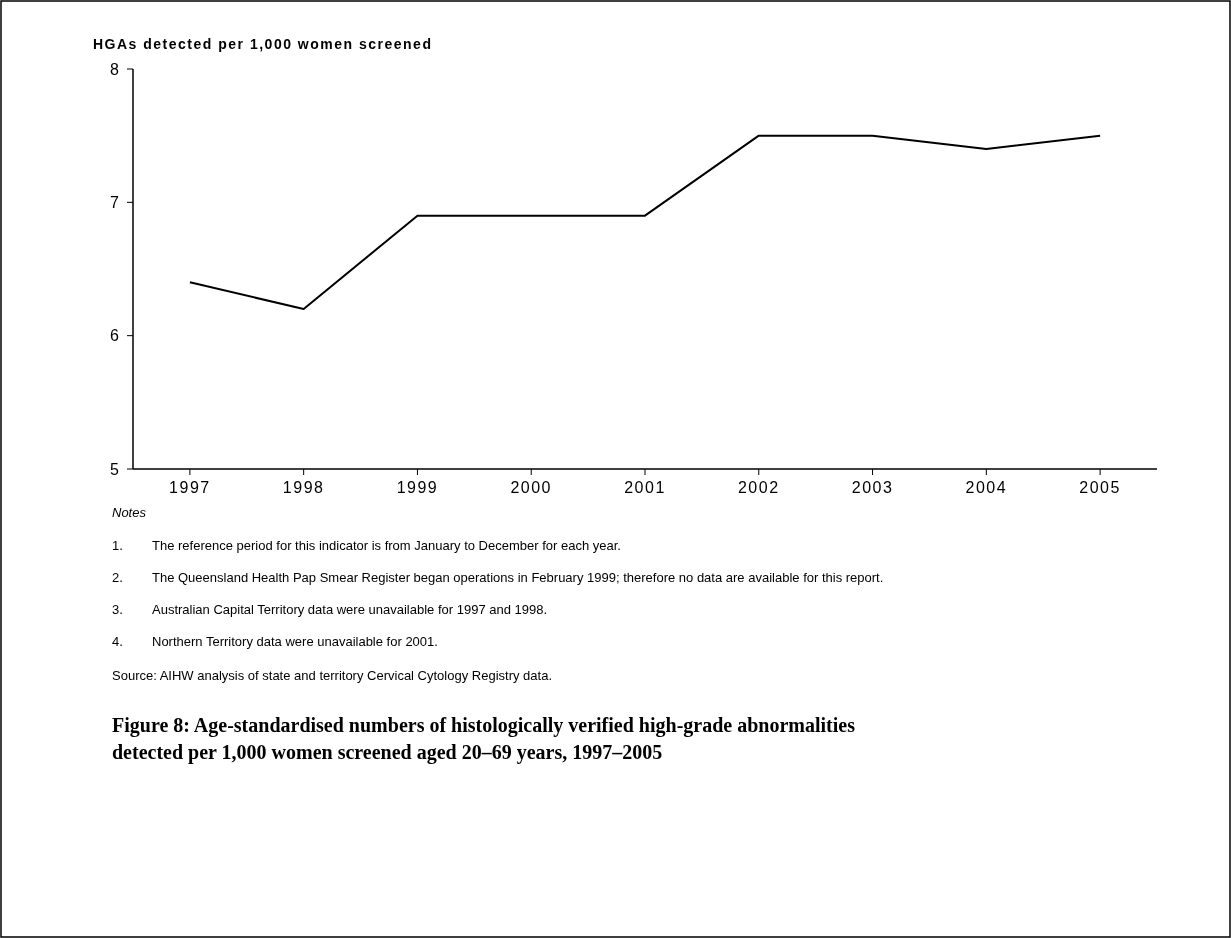  What do you see at coordinates (115, 336) in the screenshot?
I see `y-tick-label: 6` at bounding box center [115, 336].